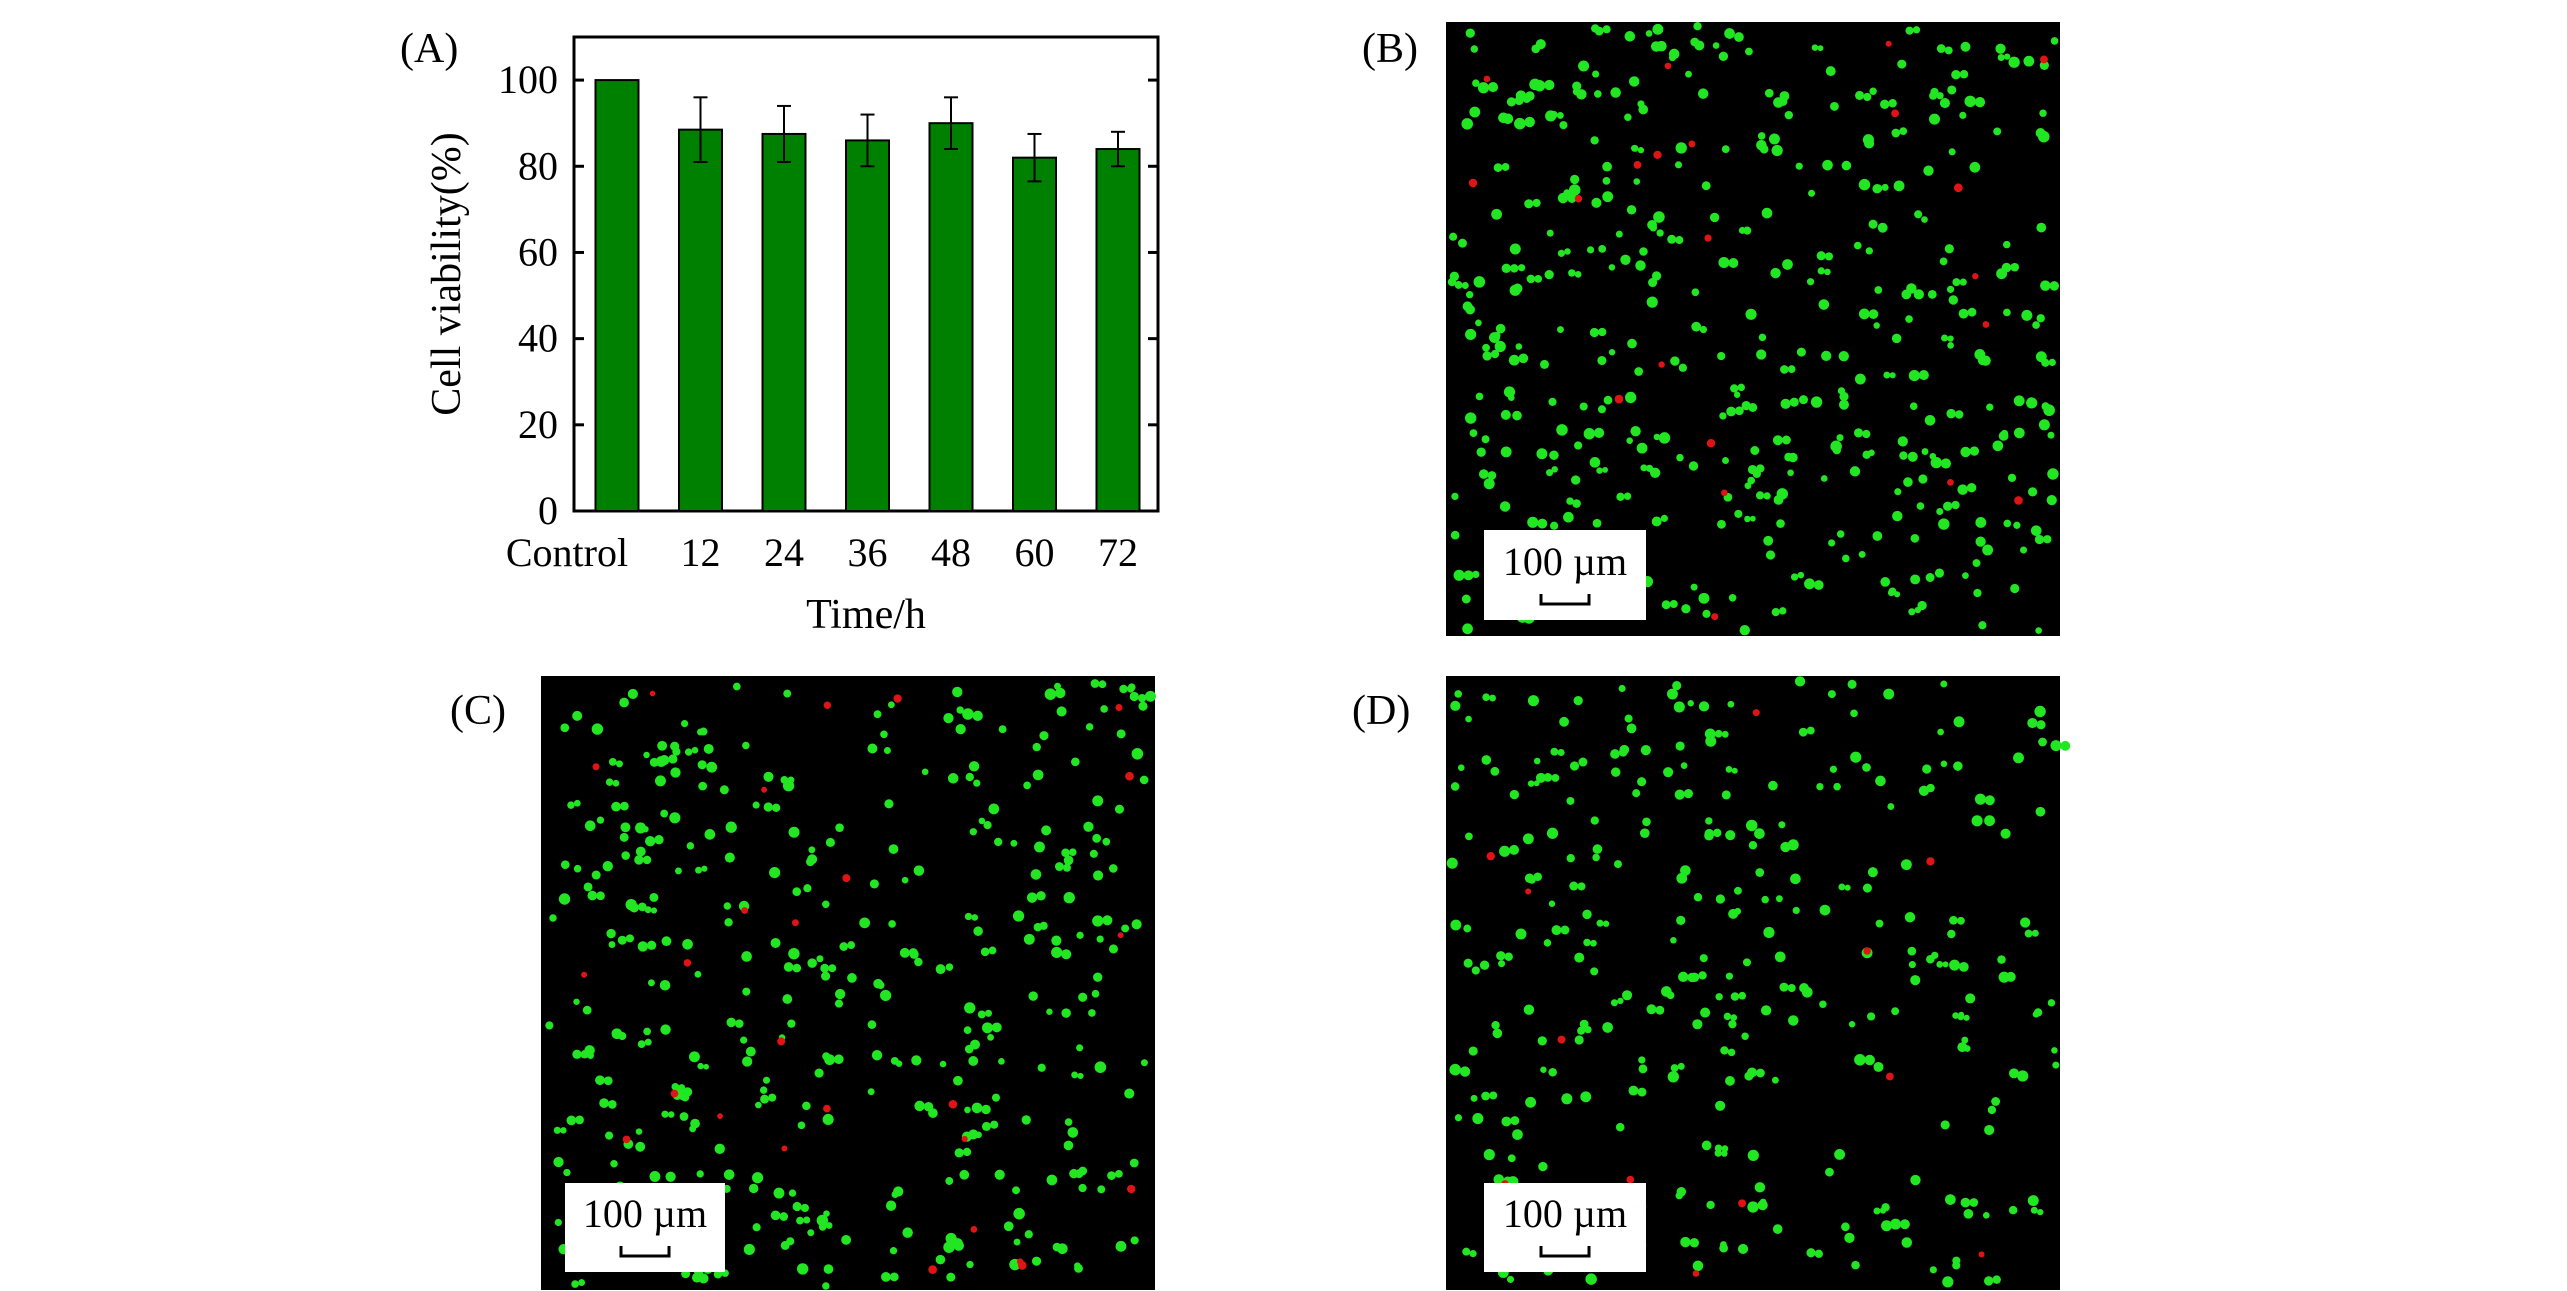 This screenshot has height=1291, width=2567. What do you see at coordinates (538, 165) in the screenshot?
I see `y-tick-label: 80` at bounding box center [538, 165].